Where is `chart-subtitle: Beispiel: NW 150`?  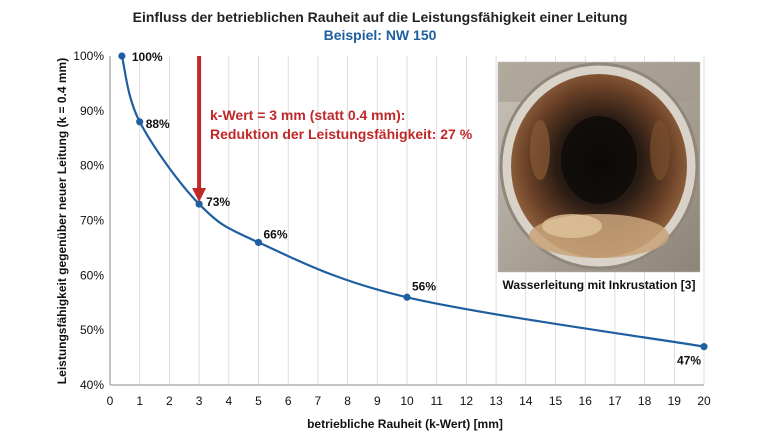
chart-subtitle: Beispiel: NW 150 is located at coordinates (380, 35).